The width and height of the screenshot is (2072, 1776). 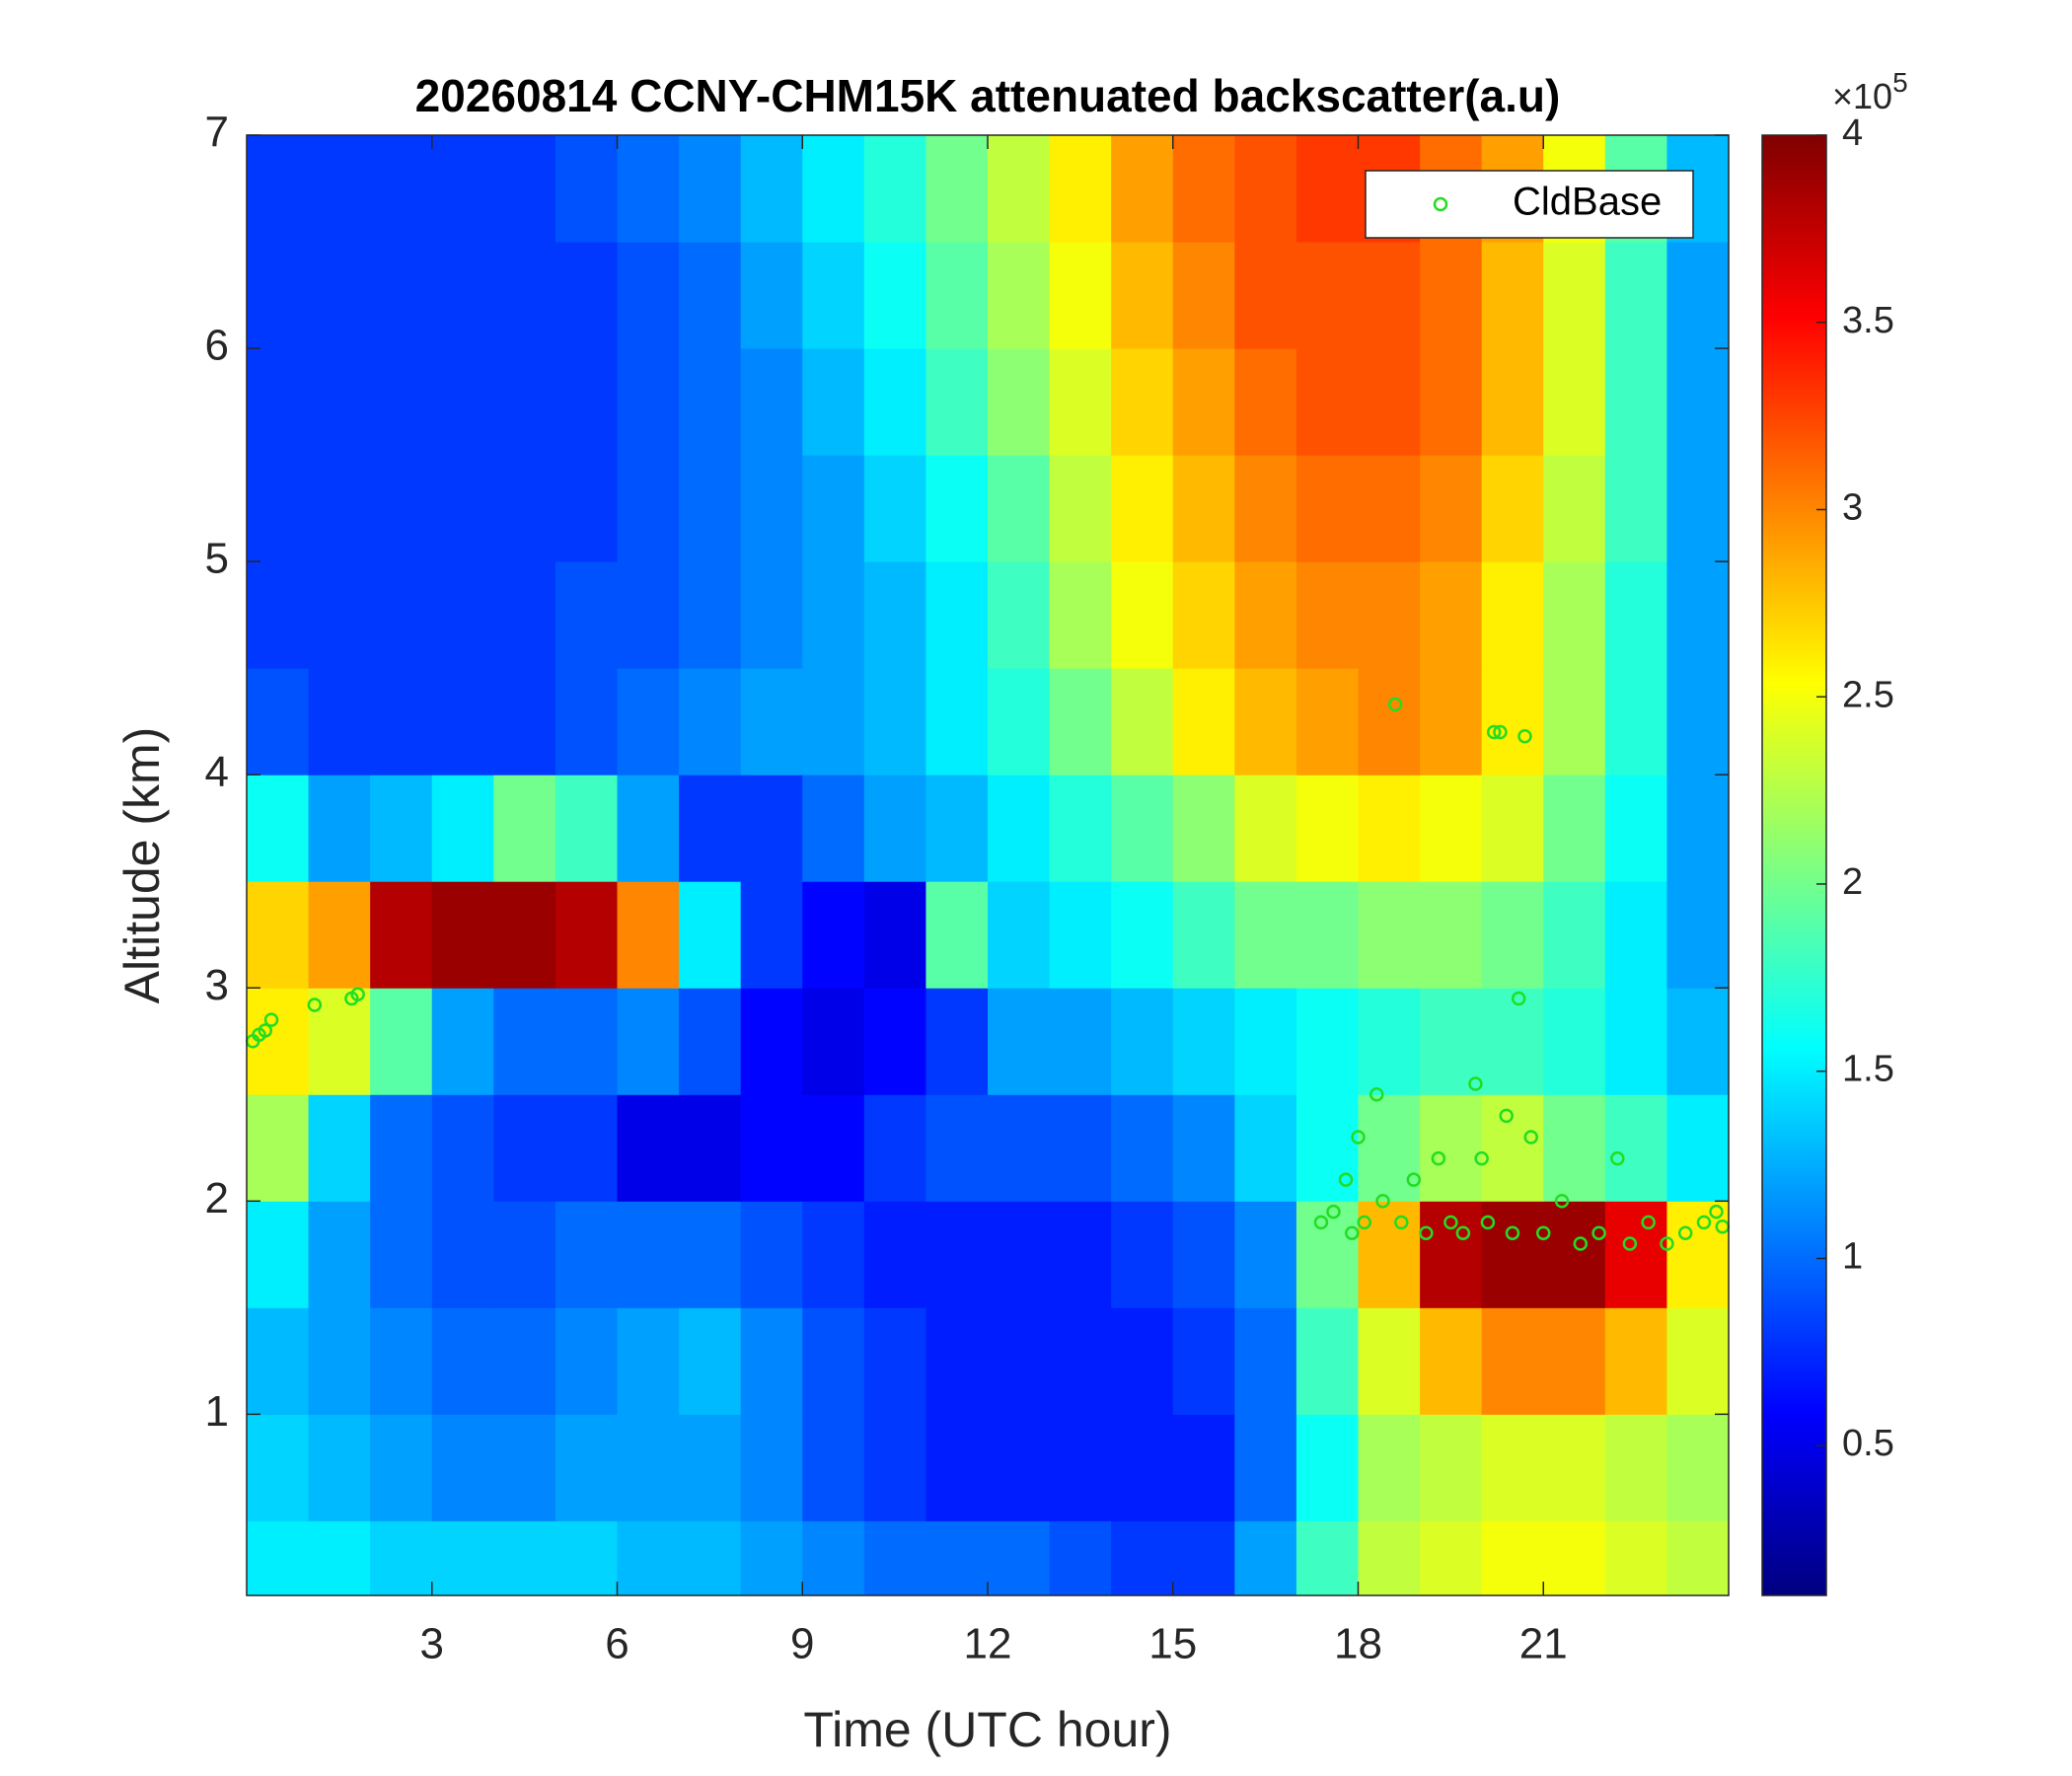 What do you see at coordinates (1900, 83) in the screenshot?
I see `colorbar-exponent: 5` at bounding box center [1900, 83].